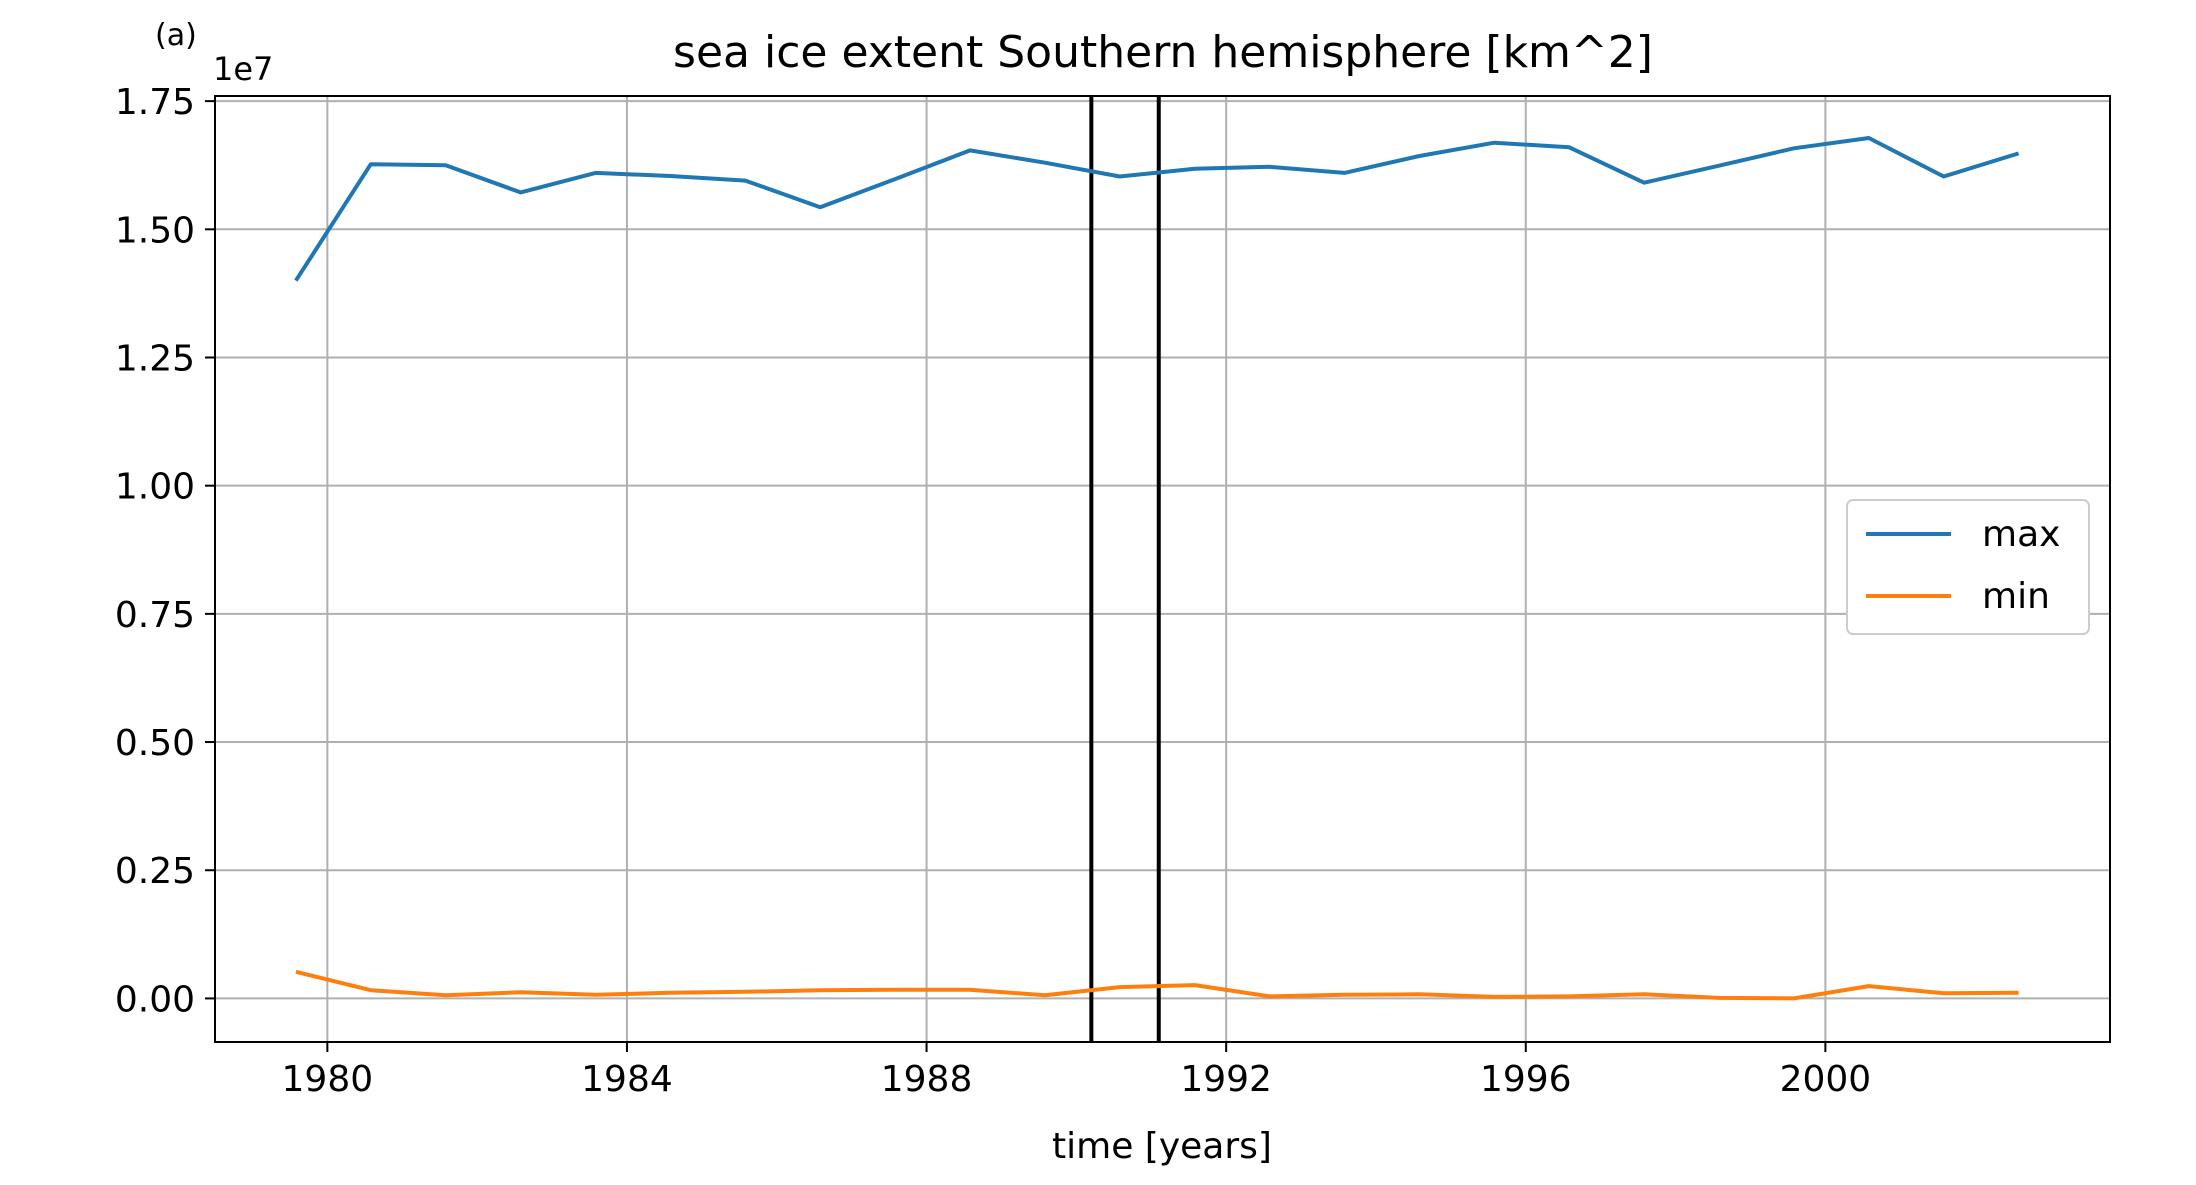 This screenshot has width=2196, height=1185. Describe the element at coordinates (2016, 596) in the screenshot. I see `legend-label-min: min` at that location.